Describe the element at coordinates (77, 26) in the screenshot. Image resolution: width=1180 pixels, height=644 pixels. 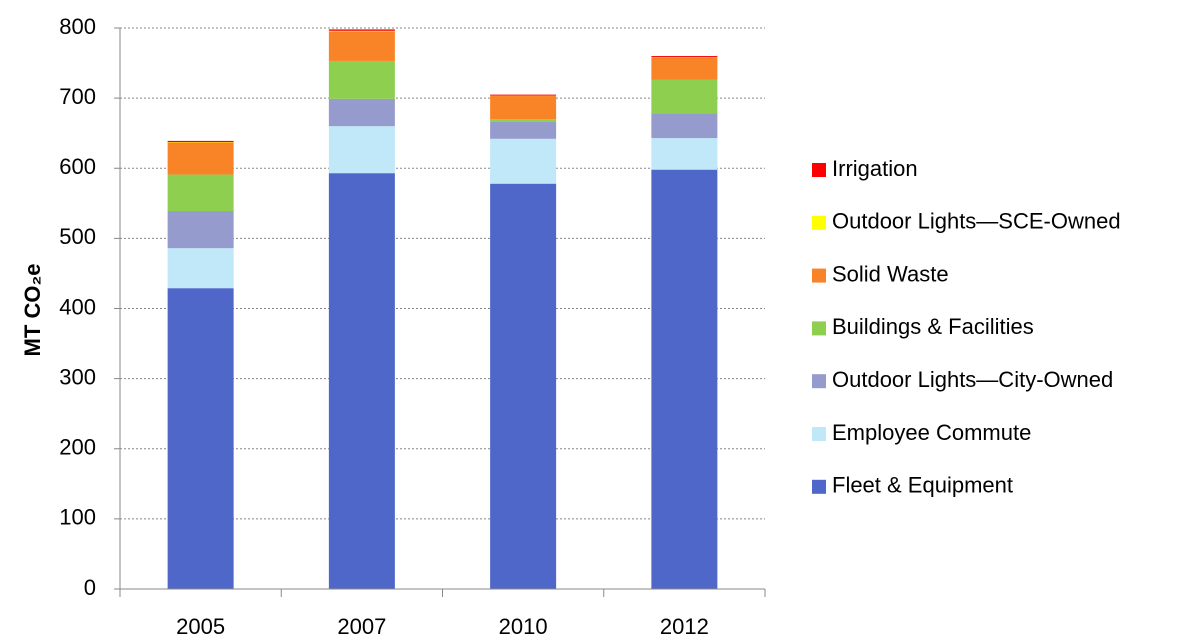
I see `y-tick-label: 800` at that location.